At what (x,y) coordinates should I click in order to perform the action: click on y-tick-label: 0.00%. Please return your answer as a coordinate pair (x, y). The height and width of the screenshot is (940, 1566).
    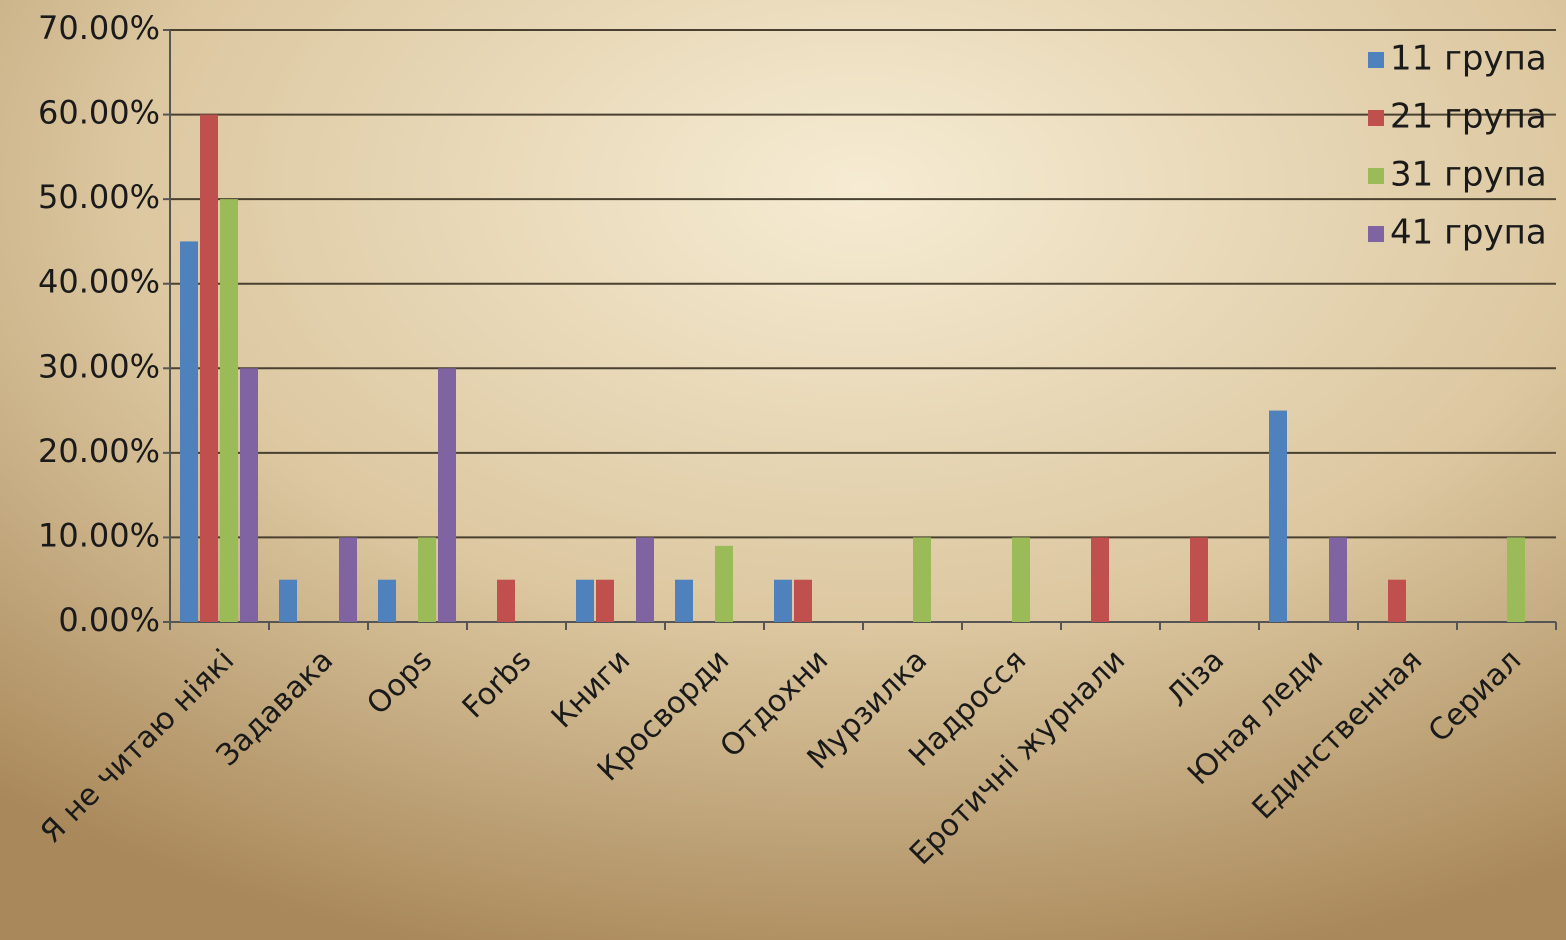
    Looking at the image, I should click on (109, 620).